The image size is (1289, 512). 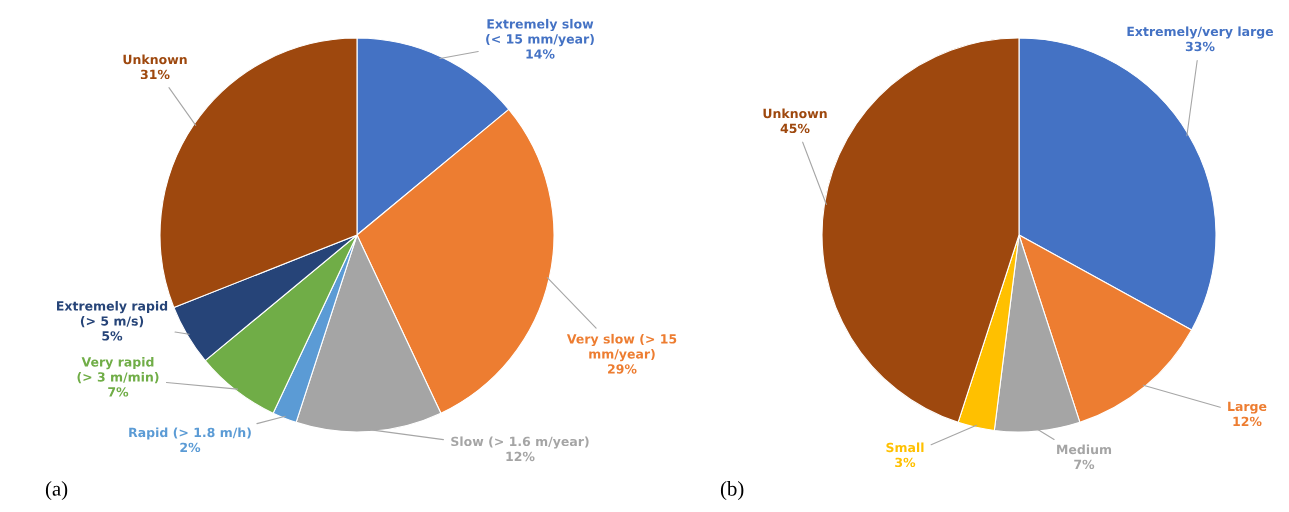 I want to click on slice-label: Medium, so click(x=1084, y=449).